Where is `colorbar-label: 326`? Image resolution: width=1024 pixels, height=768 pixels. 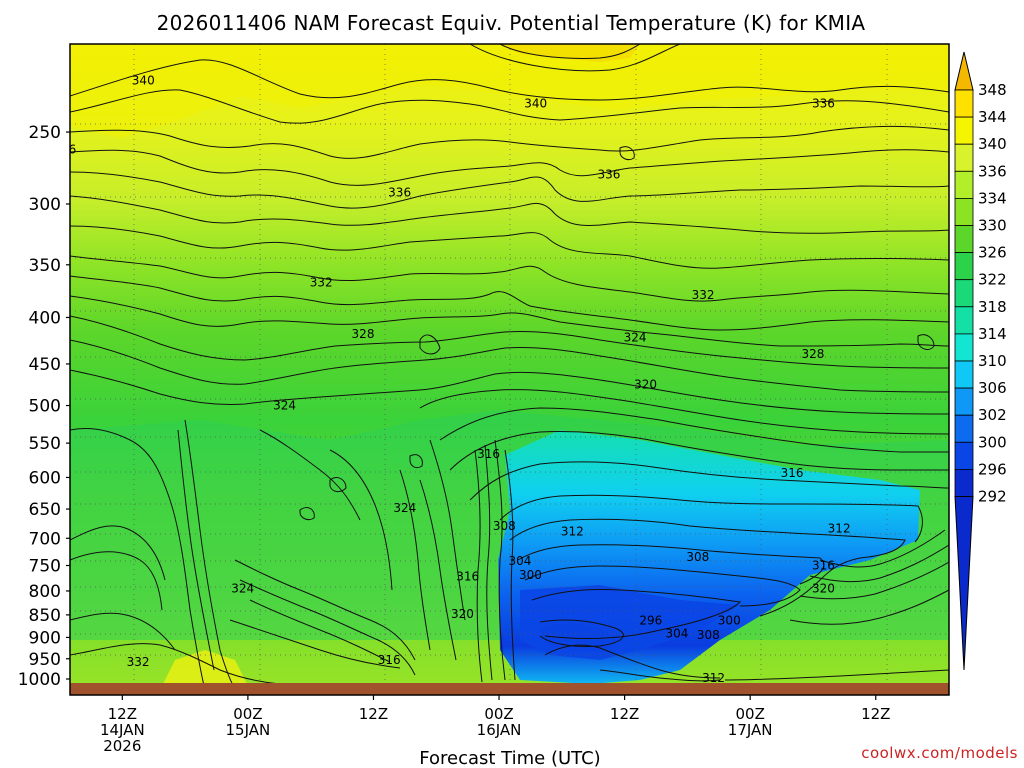 colorbar-label: 326 is located at coordinates (992, 253).